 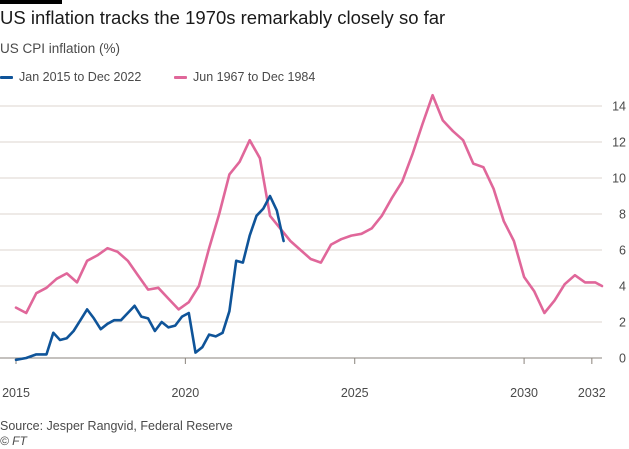 What do you see at coordinates (31, 2) in the screenshot?
I see `brand-bar` at bounding box center [31, 2].